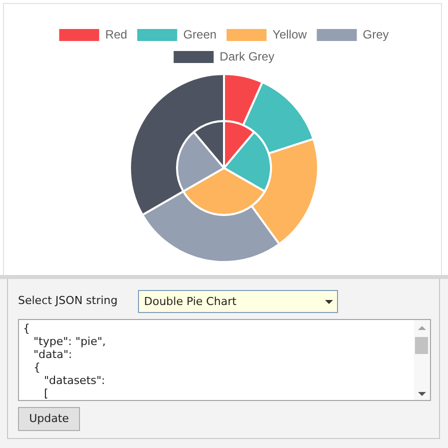 The image size is (448, 448). I want to click on scrollbar, so click(422, 360).